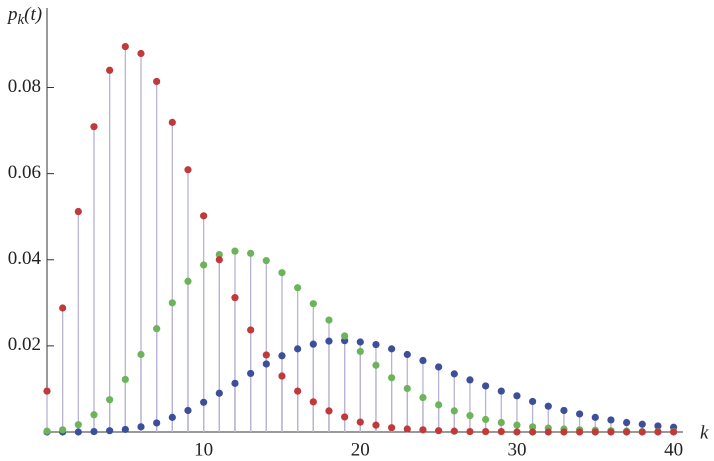  Describe the element at coordinates (704, 432) in the screenshot. I see `x-axis-label: k` at that location.